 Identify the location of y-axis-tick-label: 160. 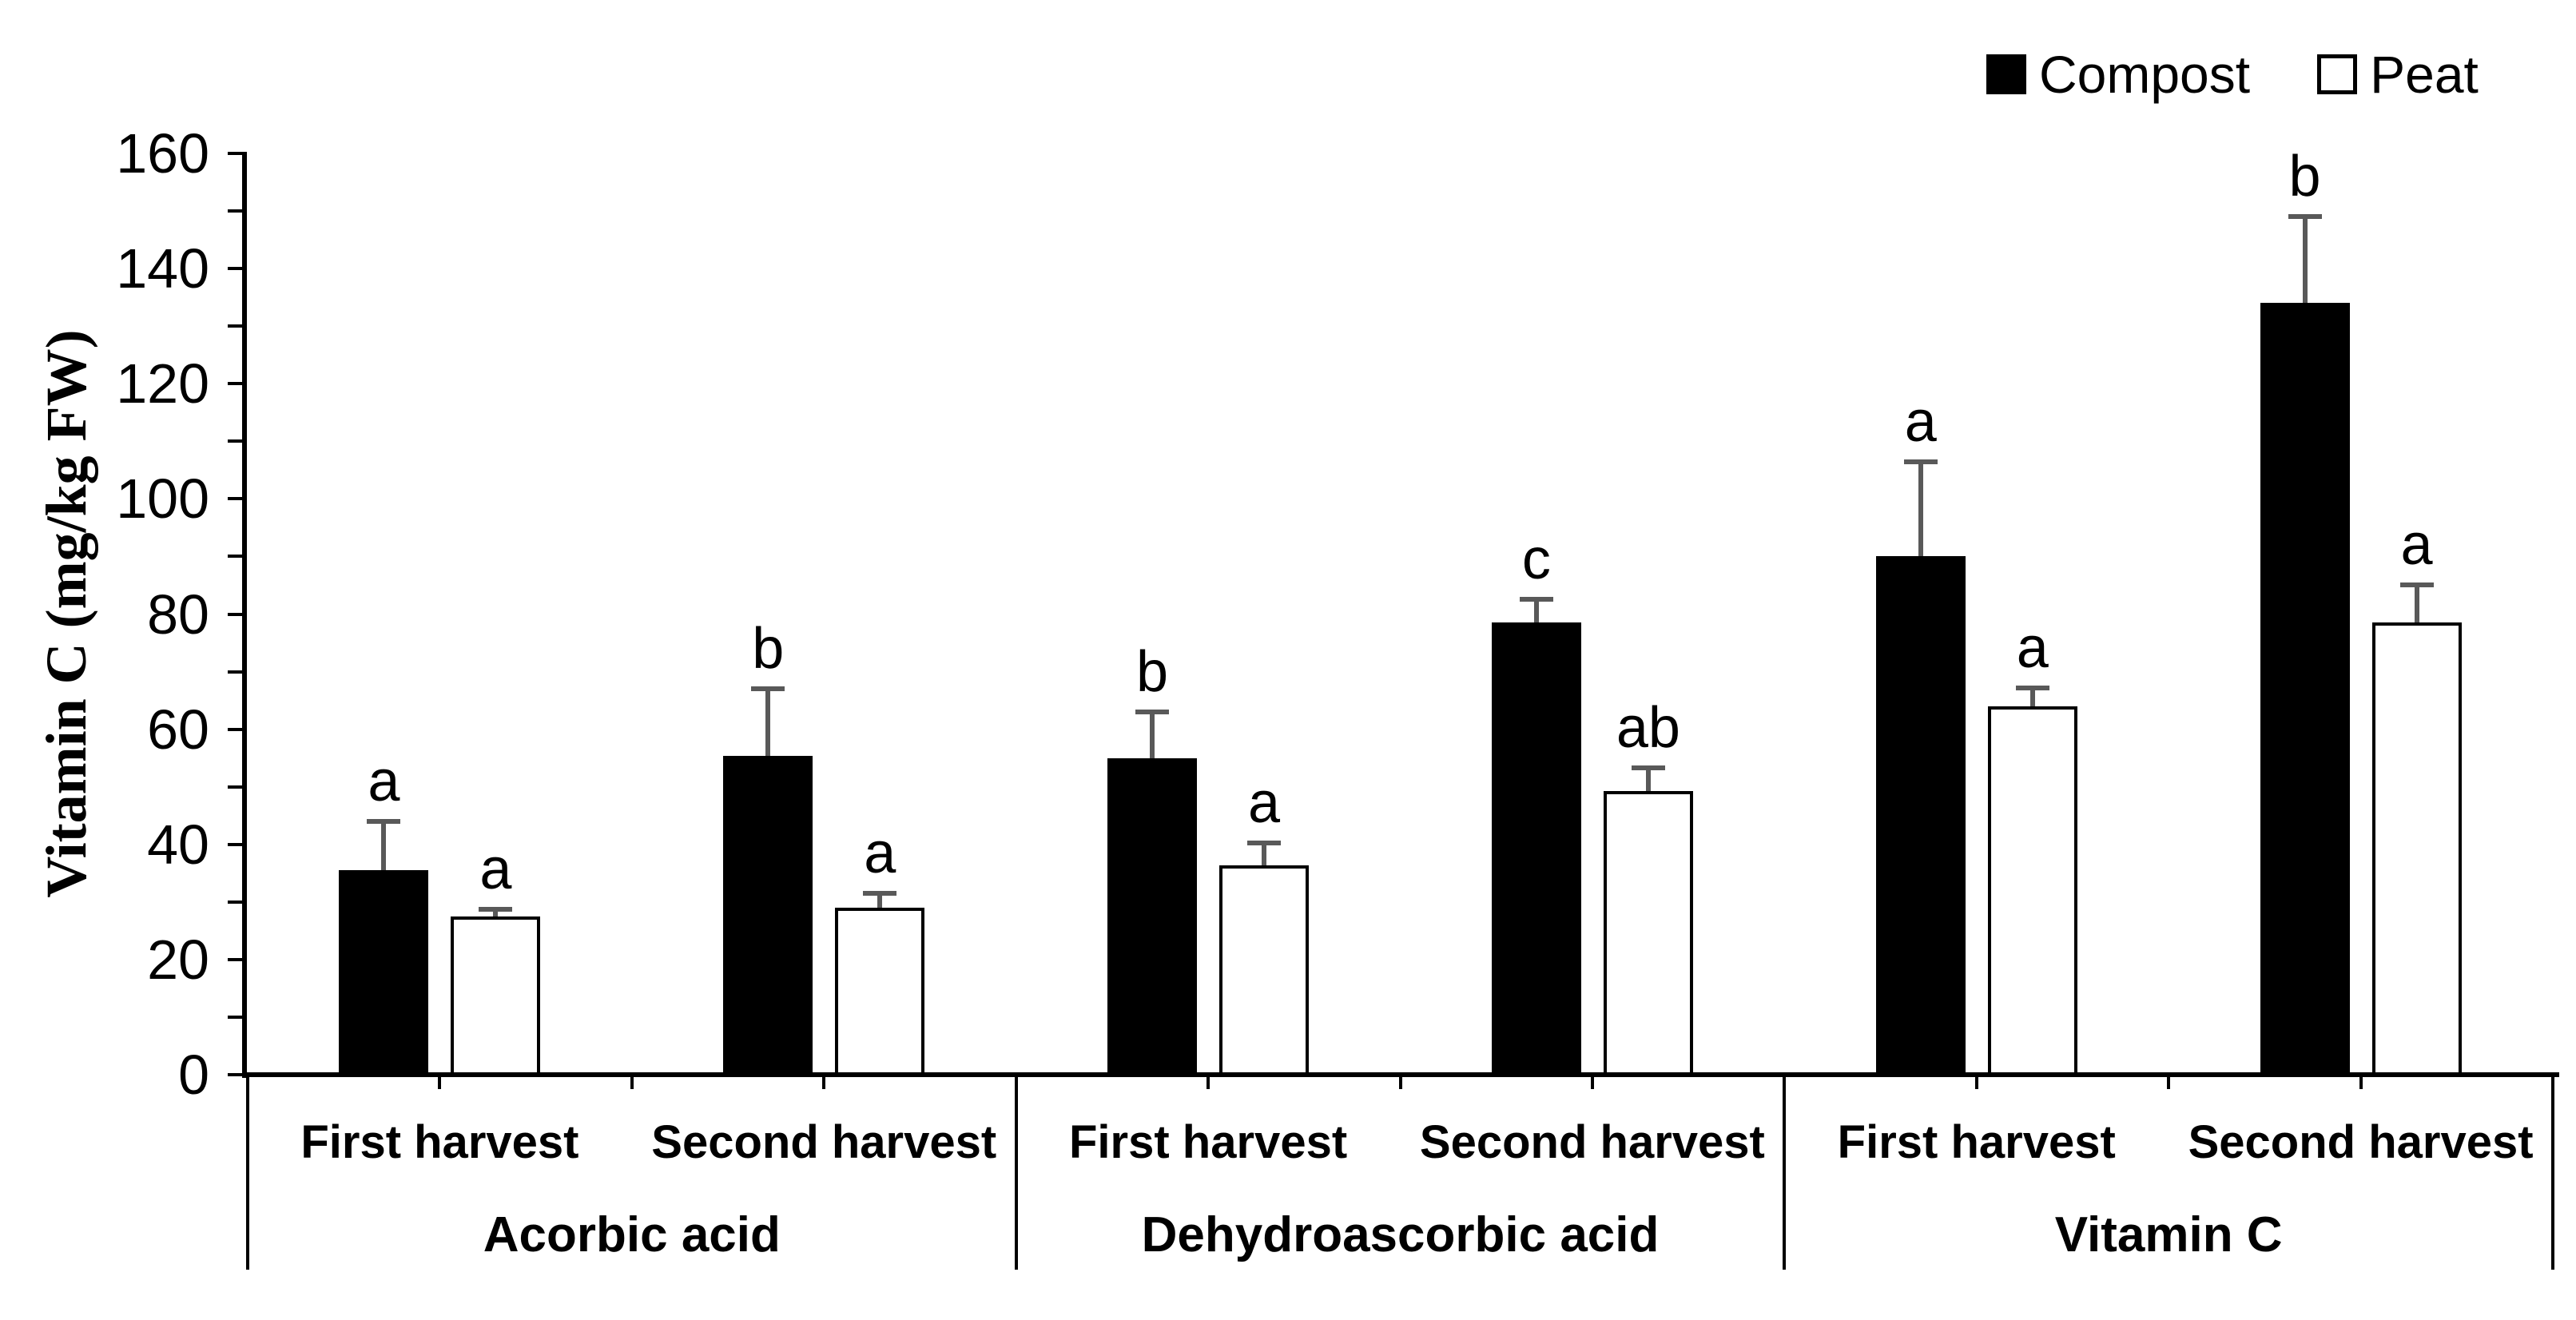
(162, 153).